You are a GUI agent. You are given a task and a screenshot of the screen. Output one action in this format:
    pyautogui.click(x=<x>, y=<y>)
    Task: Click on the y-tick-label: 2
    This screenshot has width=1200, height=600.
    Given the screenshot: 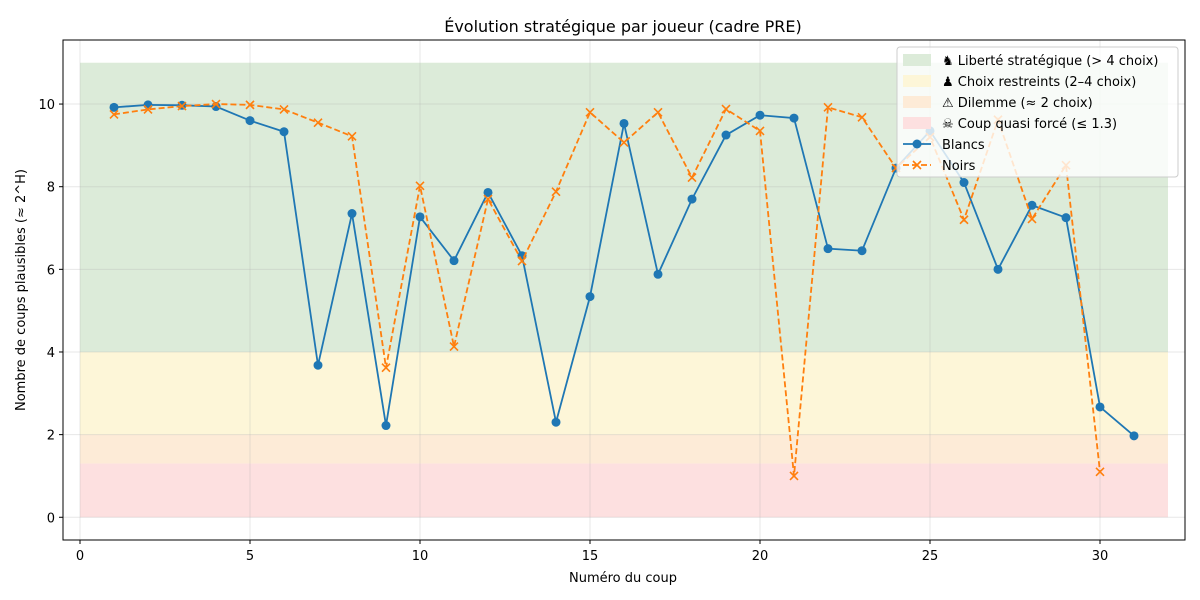 What is the action you would take?
    pyautogui.click(x=51, y=436)
    